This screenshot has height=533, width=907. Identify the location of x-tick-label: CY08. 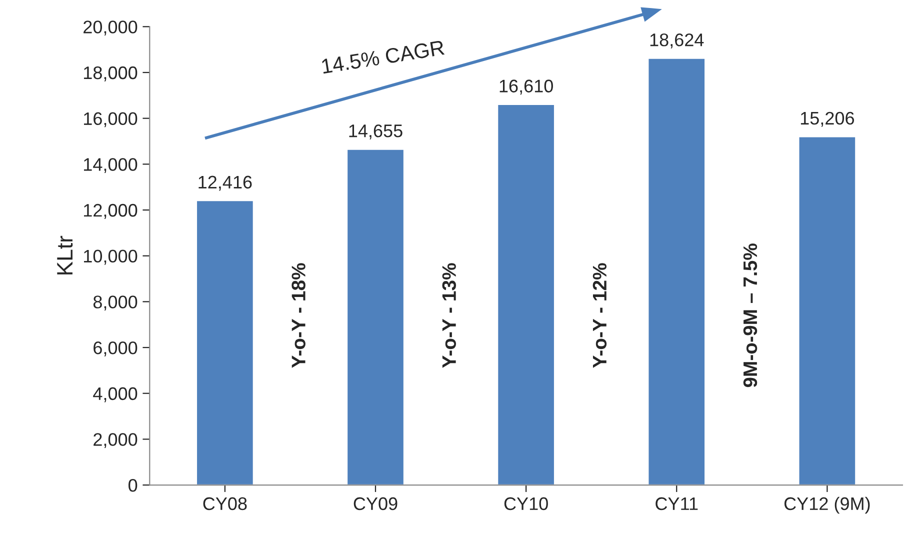
(225, 503).